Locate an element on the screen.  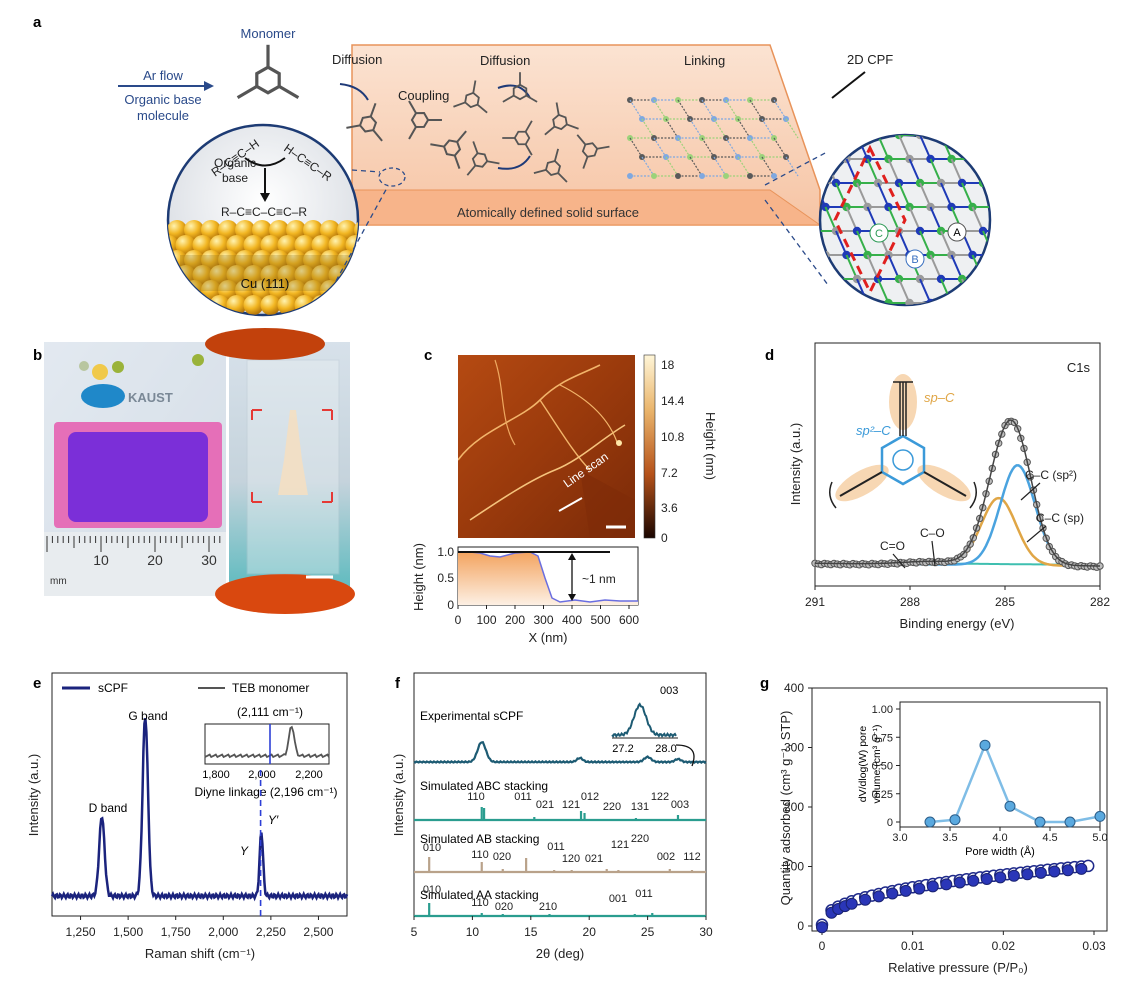
isotherm-points is located at coordinates (955, 896).